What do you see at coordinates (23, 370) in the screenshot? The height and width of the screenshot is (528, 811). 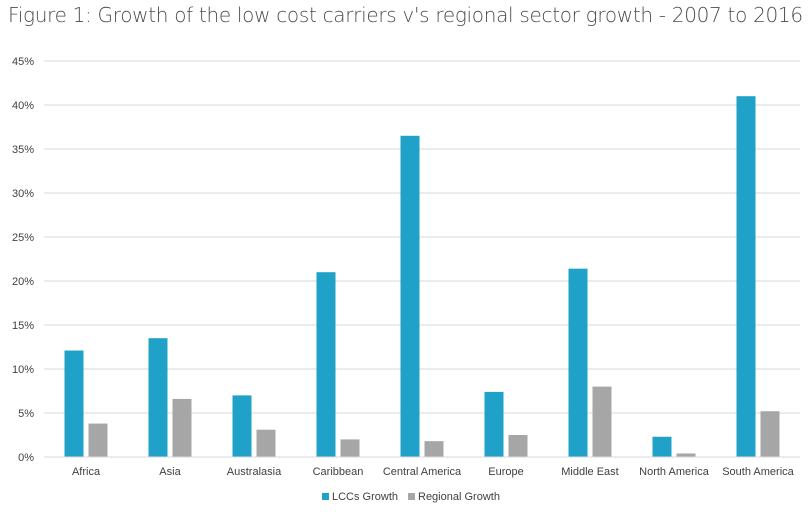 I see `y-tick-label: 10%` at bounding box center [23, 370].